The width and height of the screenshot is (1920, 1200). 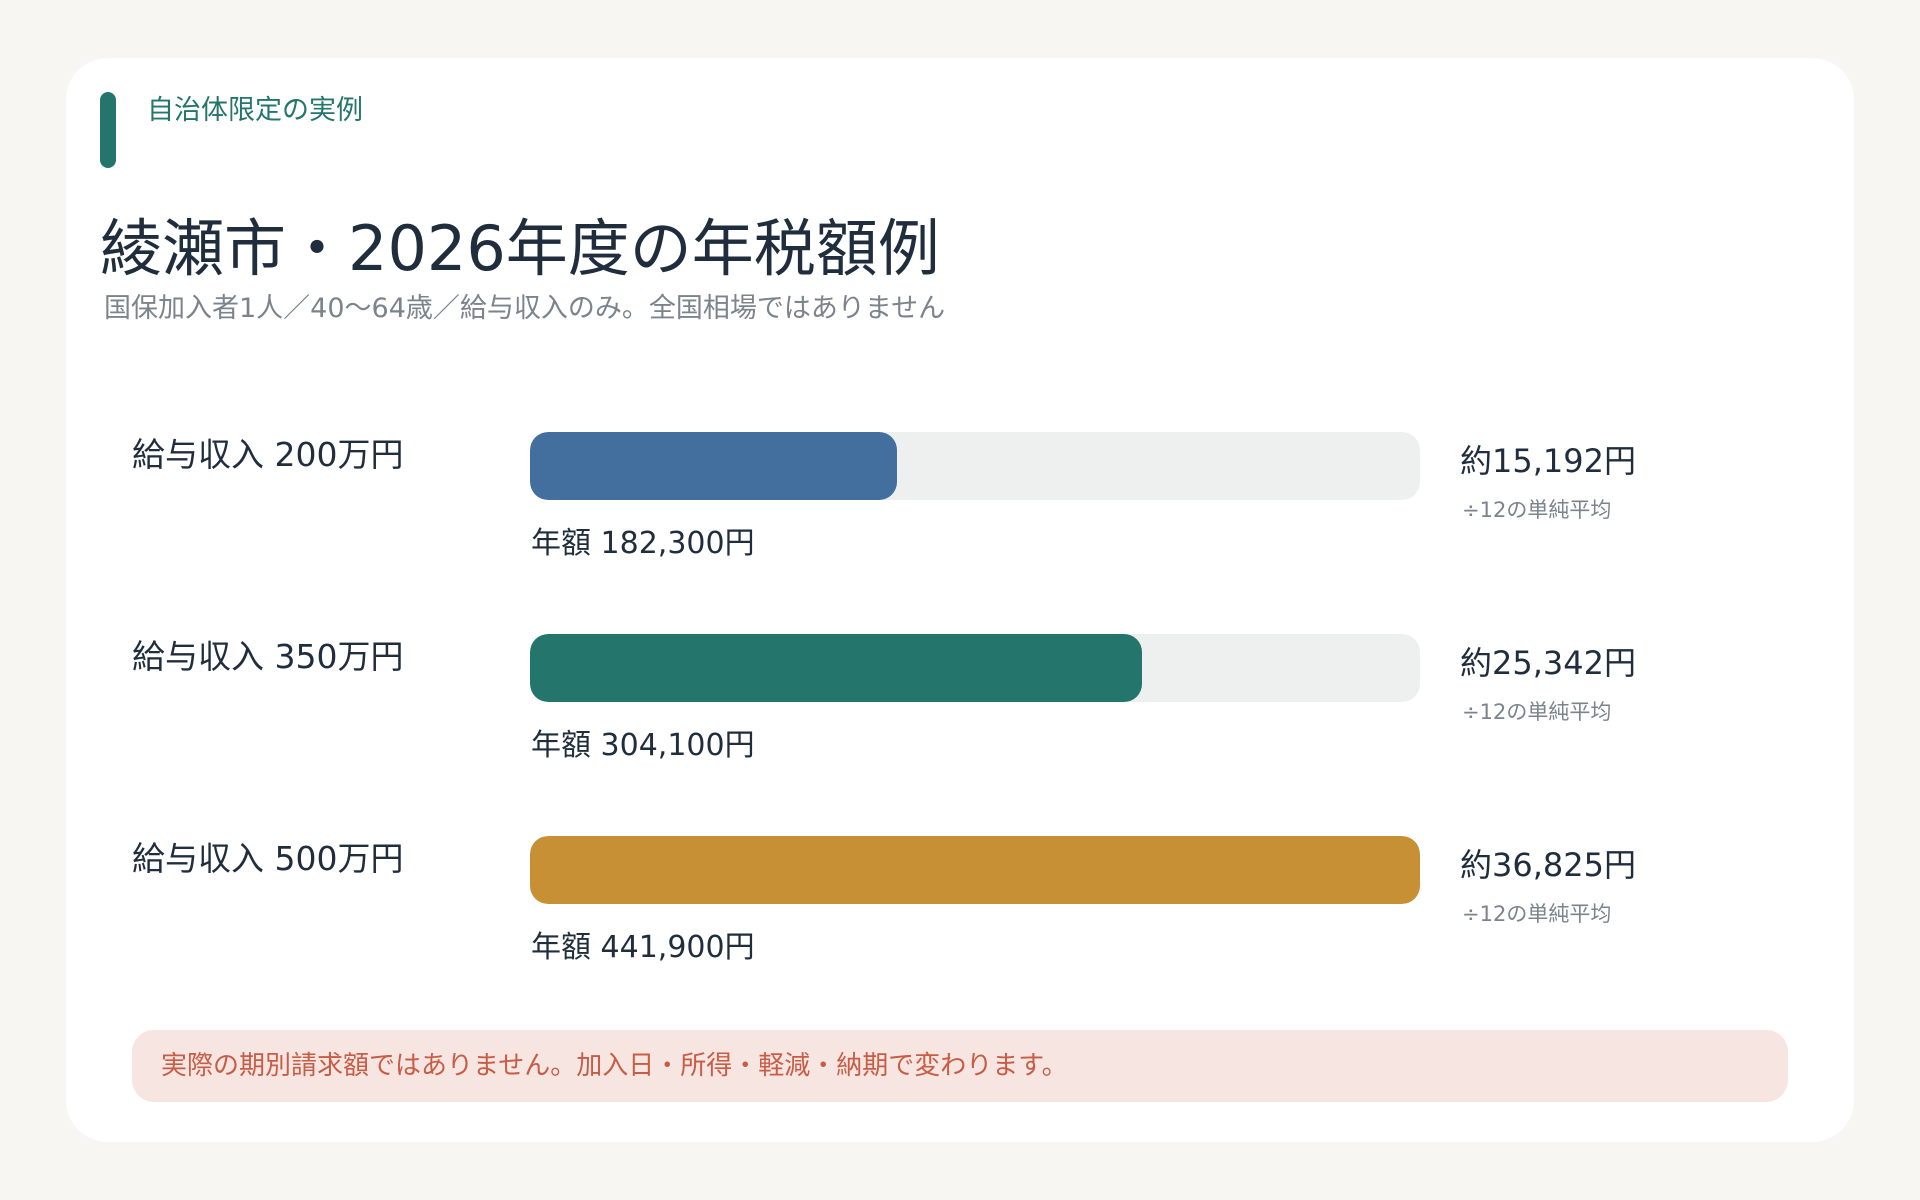 I want to click on bar-category-label: 給与収入 500万円, so click(x=268, y=858).